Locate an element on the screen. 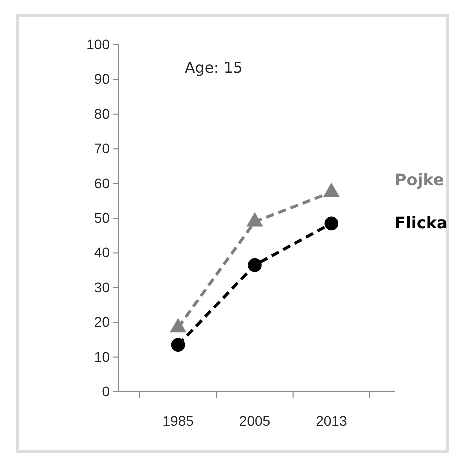  y-tick-label: 100 is located at coordinates (98, 44).